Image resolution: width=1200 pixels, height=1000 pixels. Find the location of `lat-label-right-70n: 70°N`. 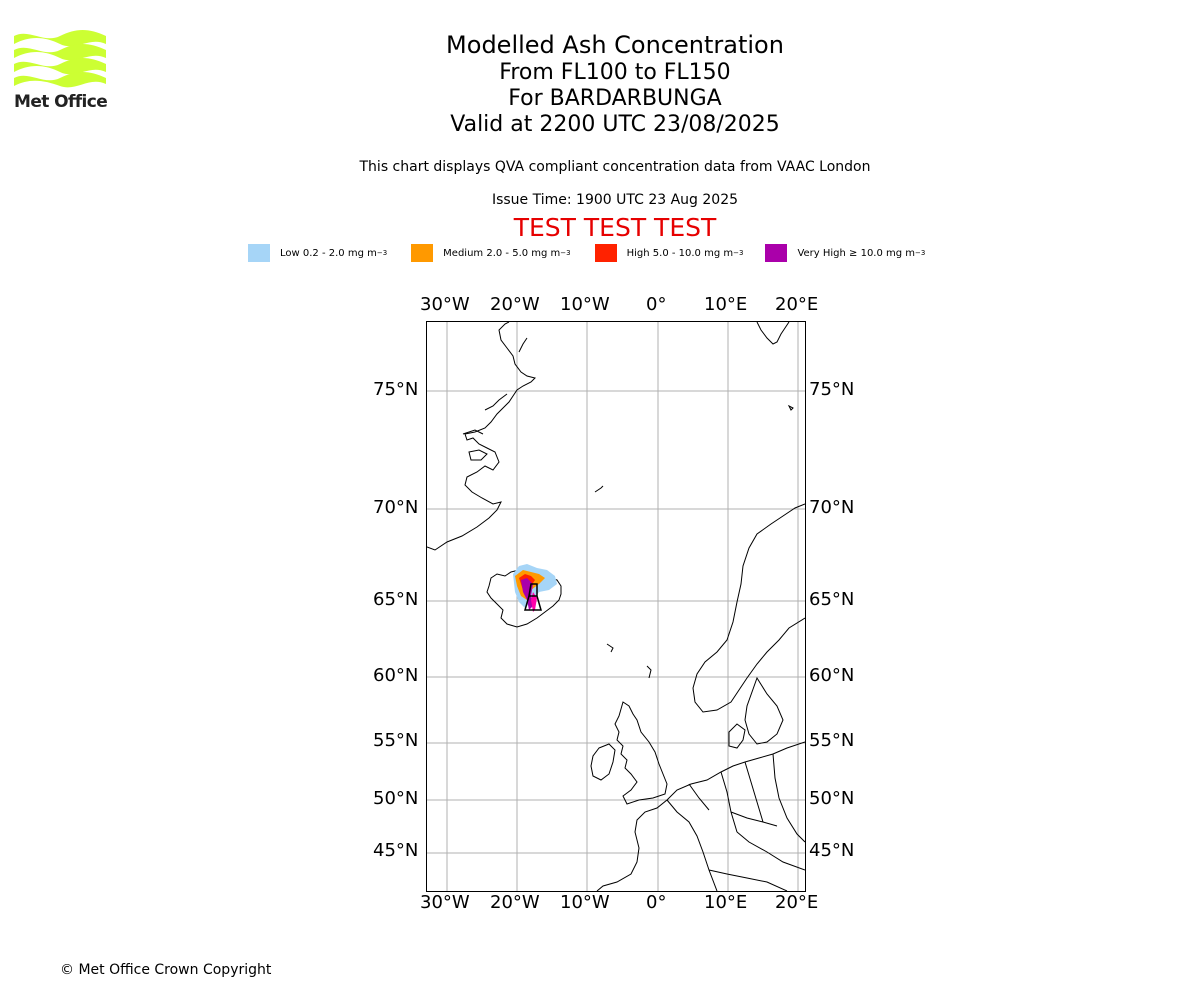

lat-label-right-70n: 70°N is located at coordinates (832, 507).